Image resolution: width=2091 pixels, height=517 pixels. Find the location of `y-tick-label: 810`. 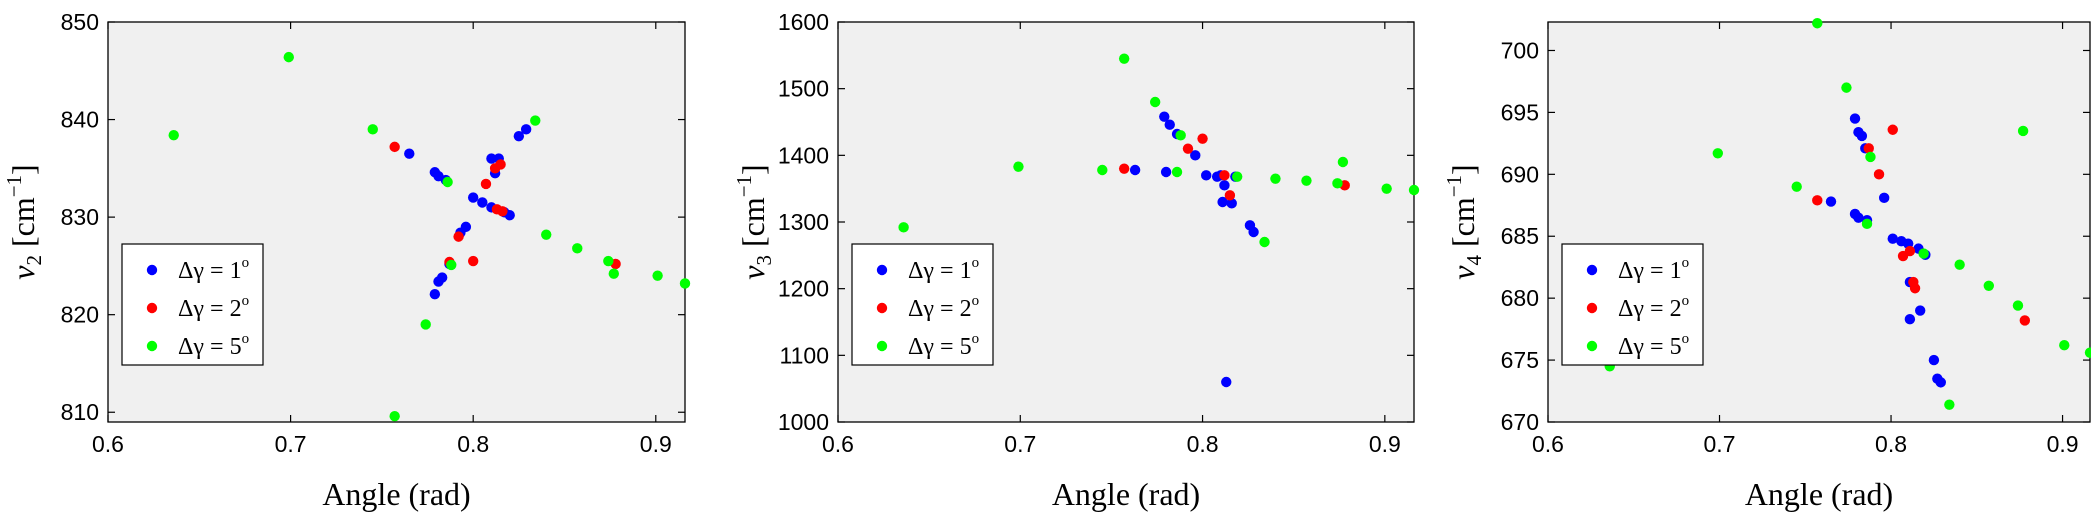

y-tick-label: 810 is located at coordinates (80, 412).